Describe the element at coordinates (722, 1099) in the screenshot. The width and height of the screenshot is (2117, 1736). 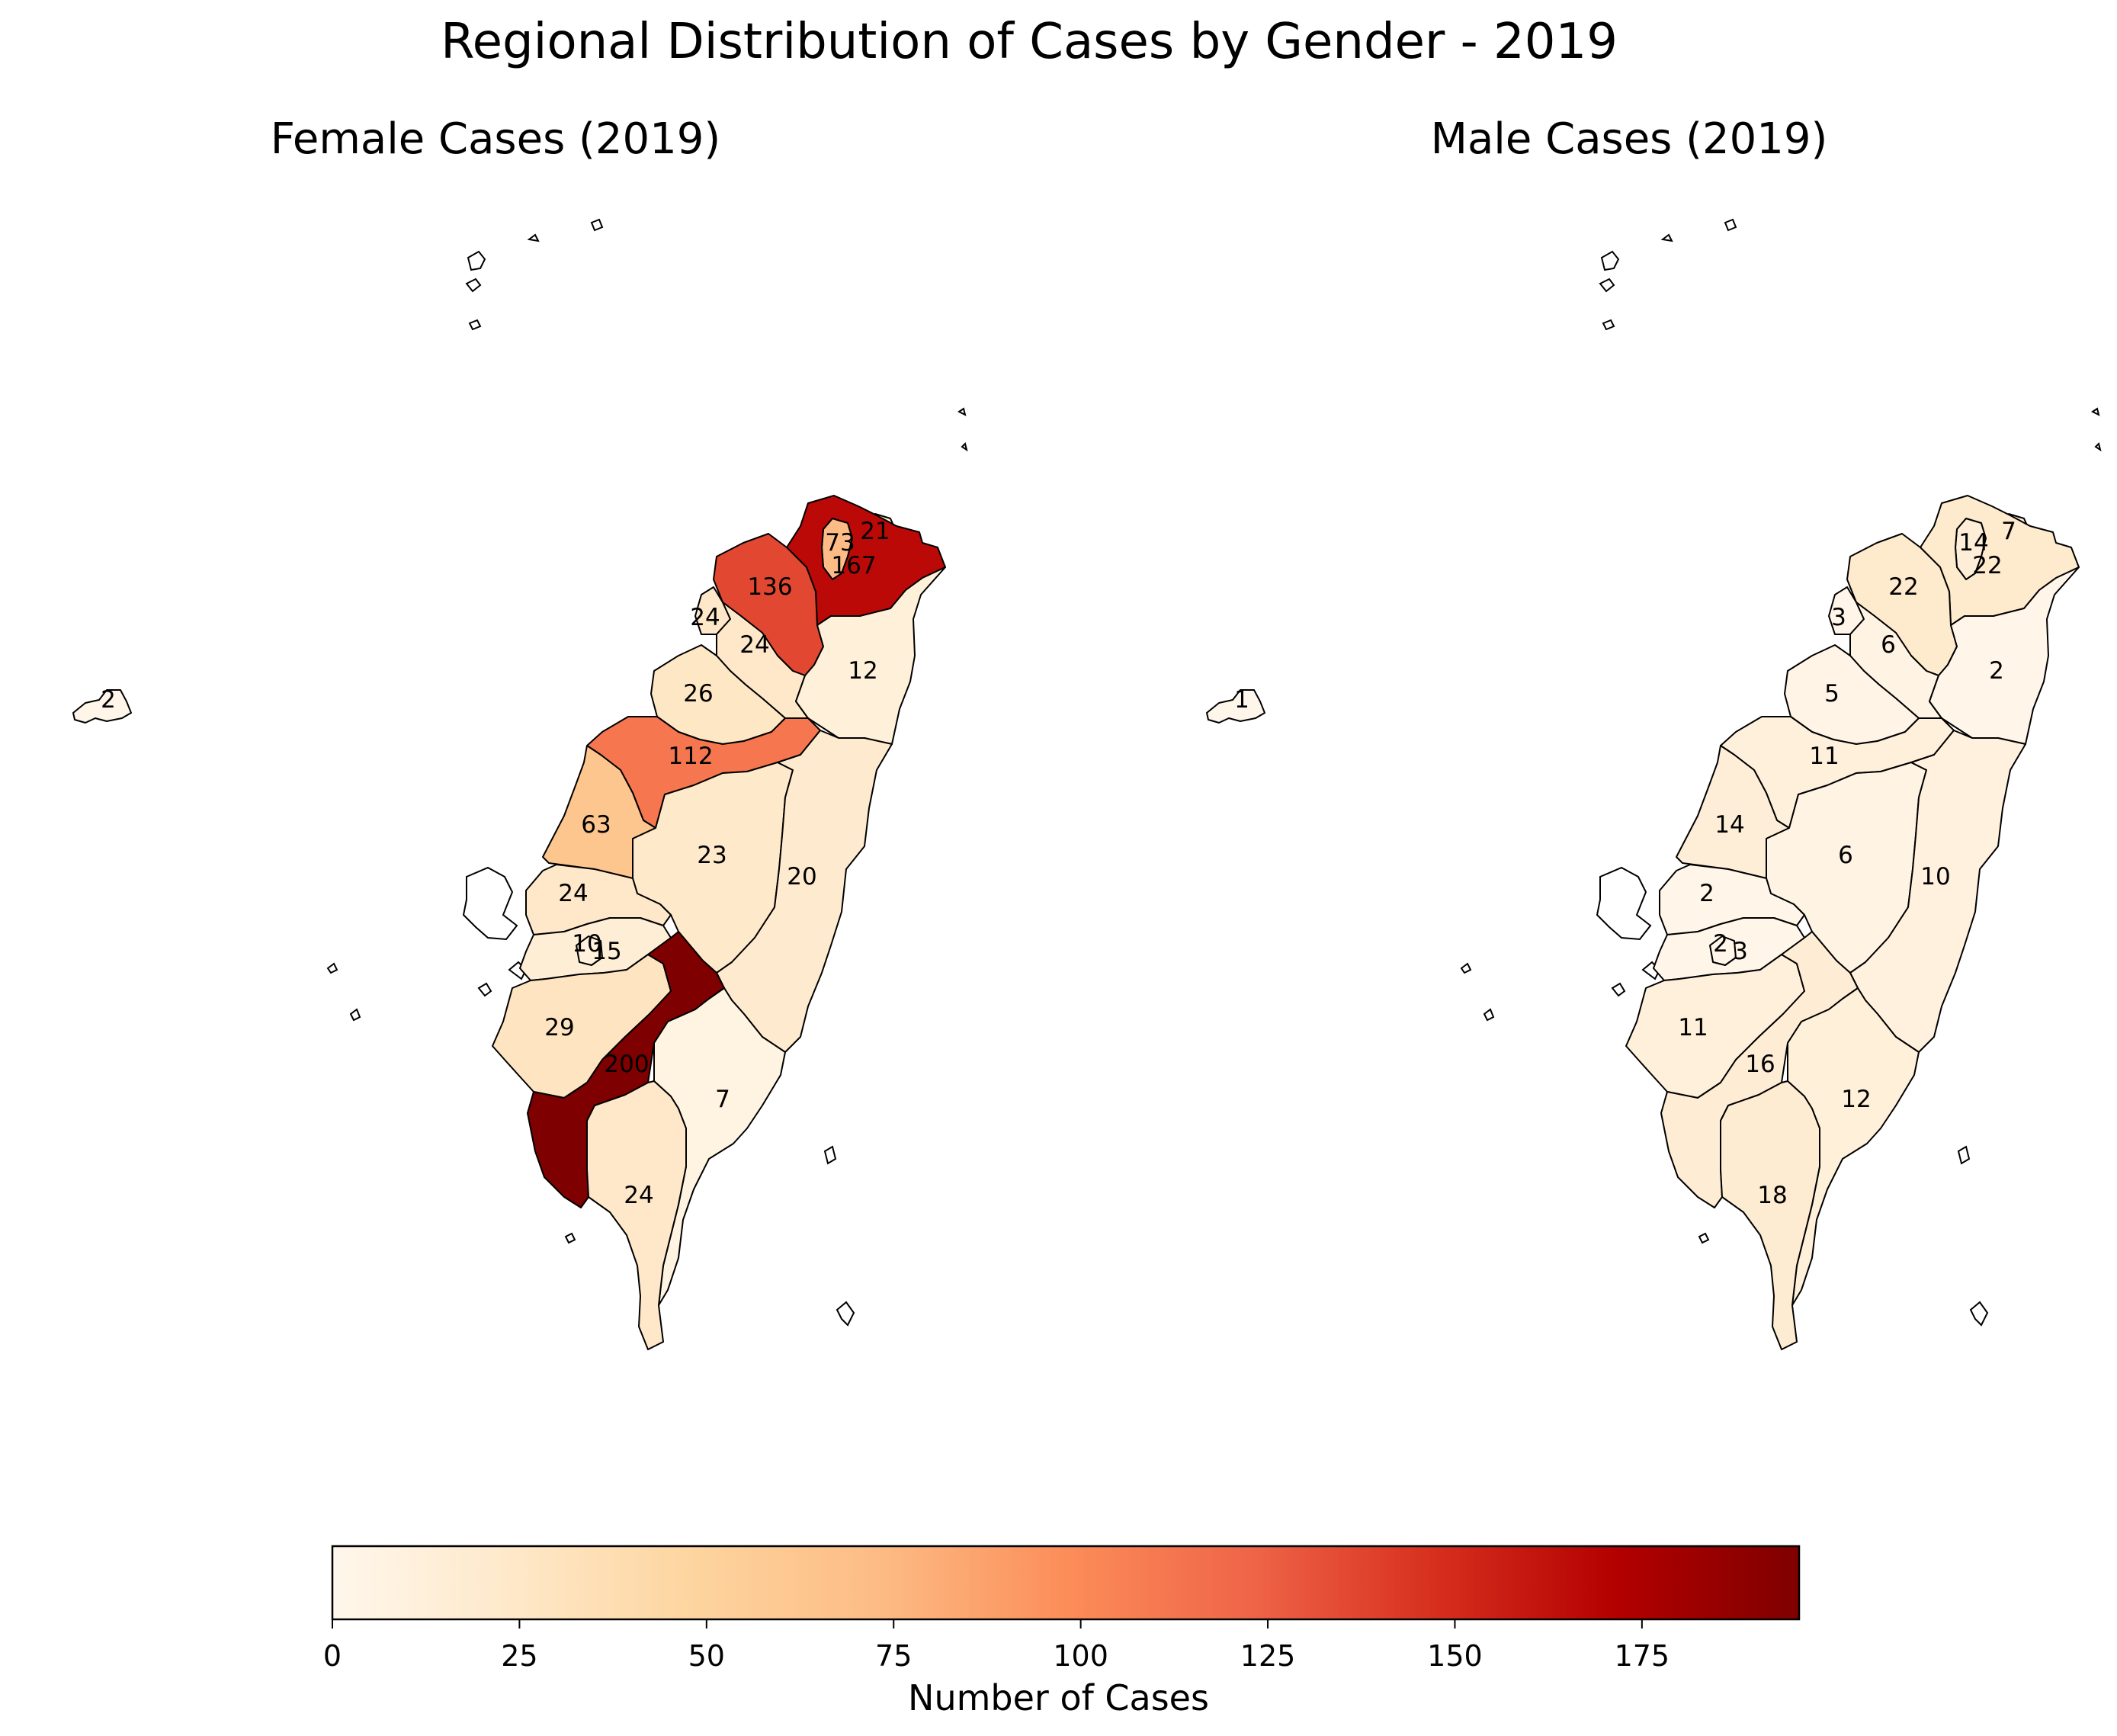
I see `female-value-label: 7` at that location.